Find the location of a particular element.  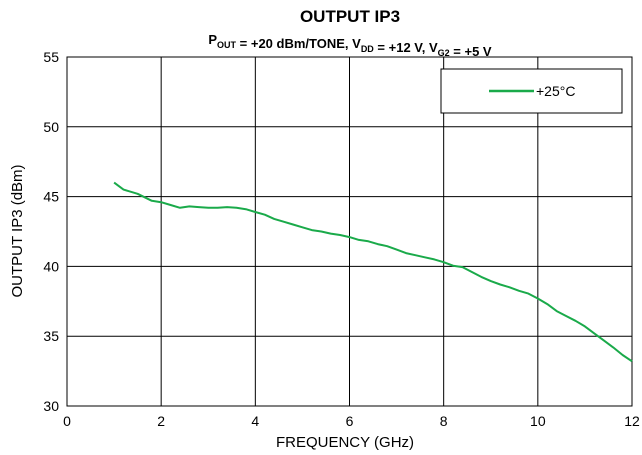

legend-label: +25°C is located at coordinates (555, 91).